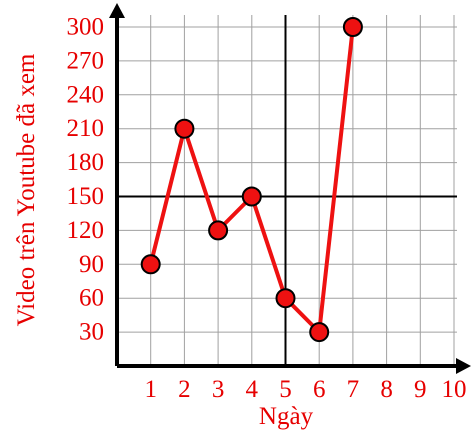 Image resolution: width=472 pixels, height=438 pixels. Describe the element at coordinates (218, 389) in the screenshot. I see `x-tick-label: 3` at that location.